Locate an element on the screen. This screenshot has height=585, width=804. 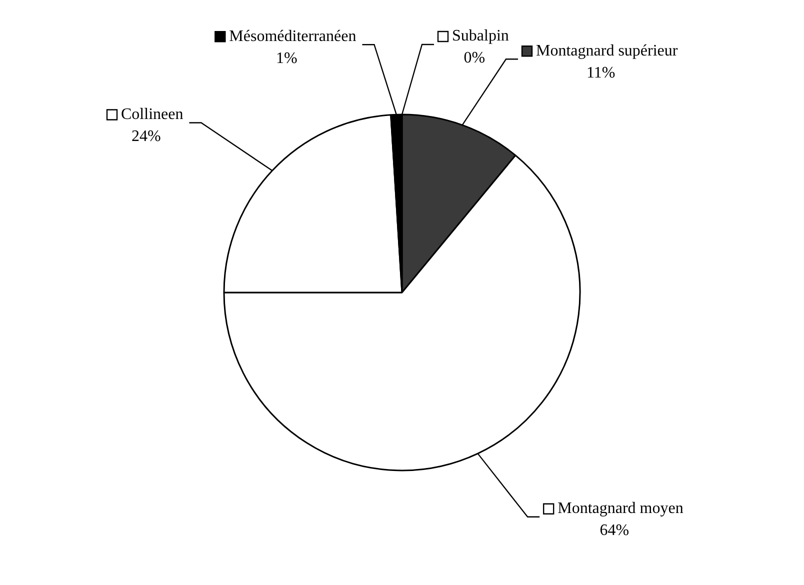
data-label: 1% is located at coordinates (287, 58).